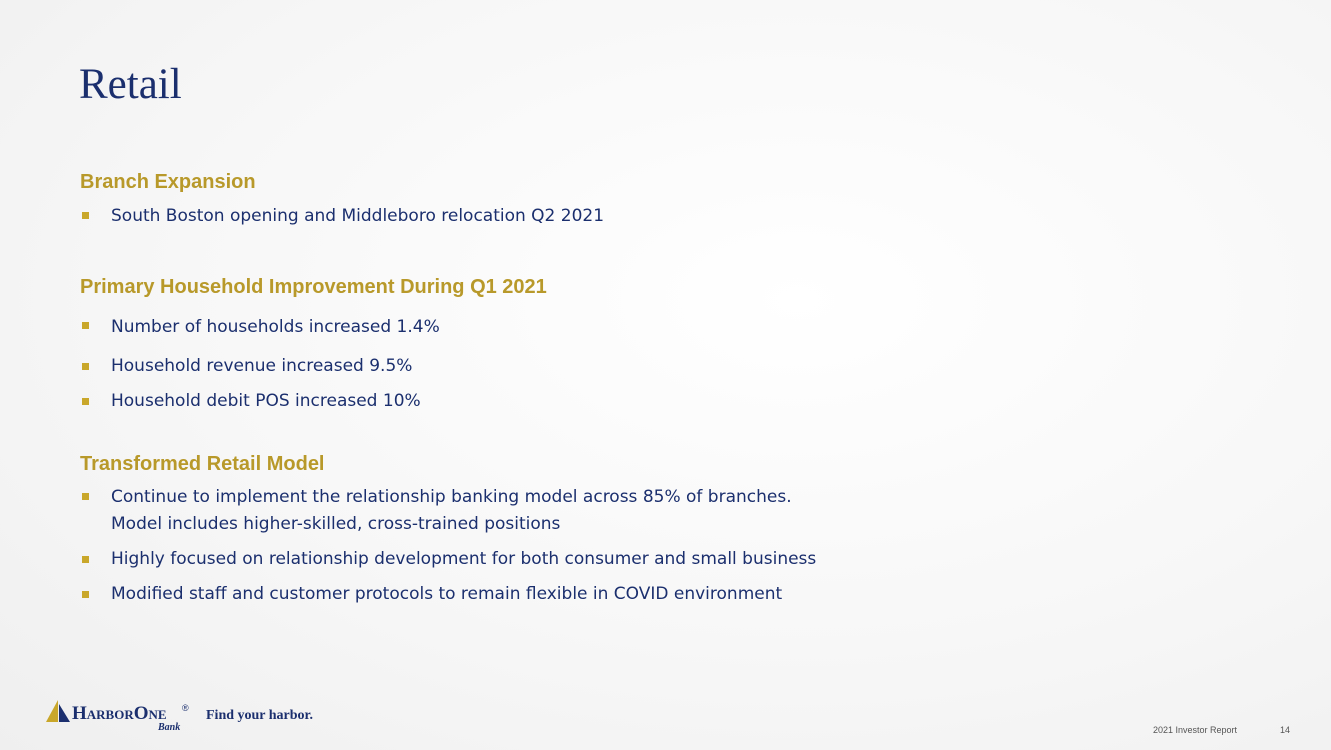 The height and width of the screenshot is (750, 1331). What do you see at coordinates (1195, 730) in the screenshot?
I see `report-name: 2021 Investor Report` at bounding box center [1195, 730].